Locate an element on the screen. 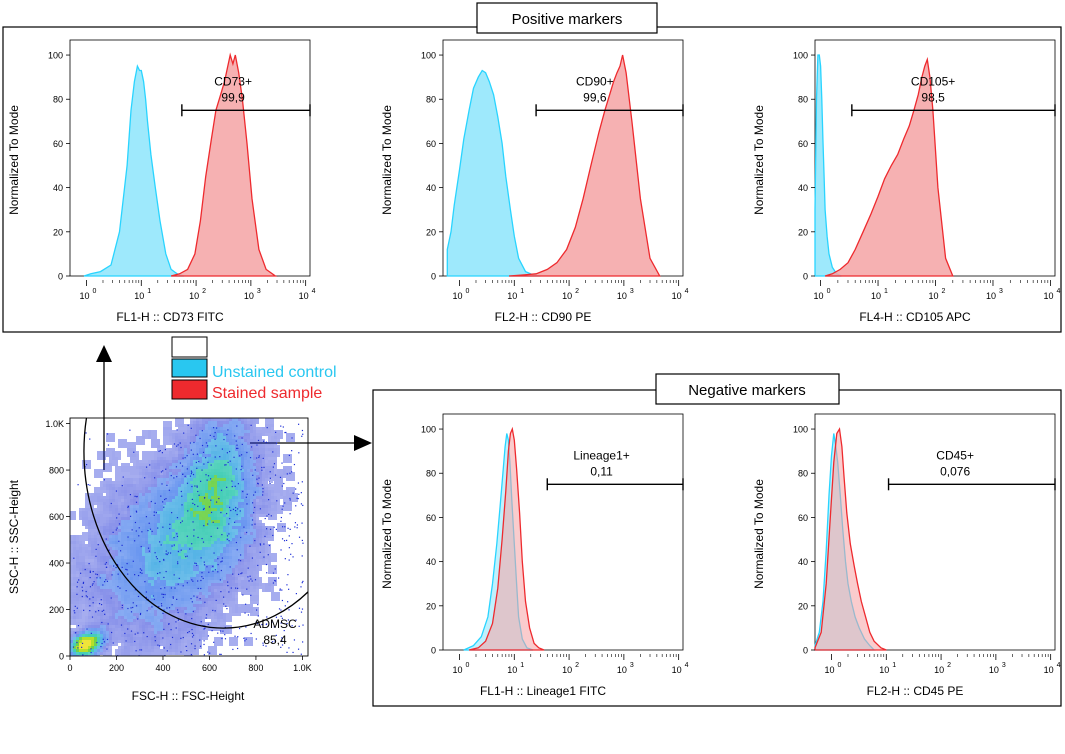  y-tick-label: 0 is located at coordinates (805, 277).